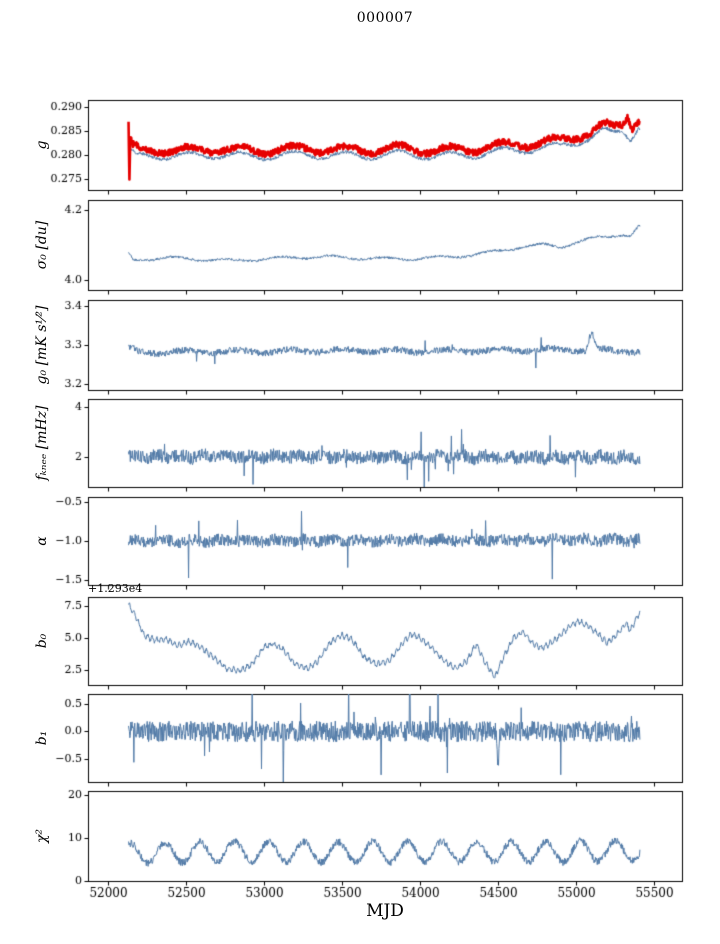 Image resolution: width=720 pixels, height=944 pixels. Describe the element at coordinates (42, 541) in the screenshot. I see `y-axis-label-alpha: α` at that location.